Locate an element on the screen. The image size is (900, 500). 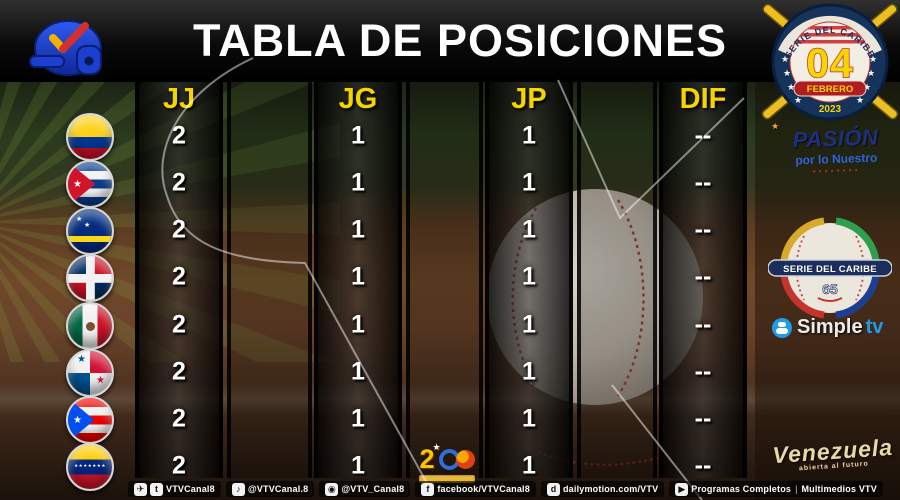
column-header-jg: JG is located at coordinates (358, 99).